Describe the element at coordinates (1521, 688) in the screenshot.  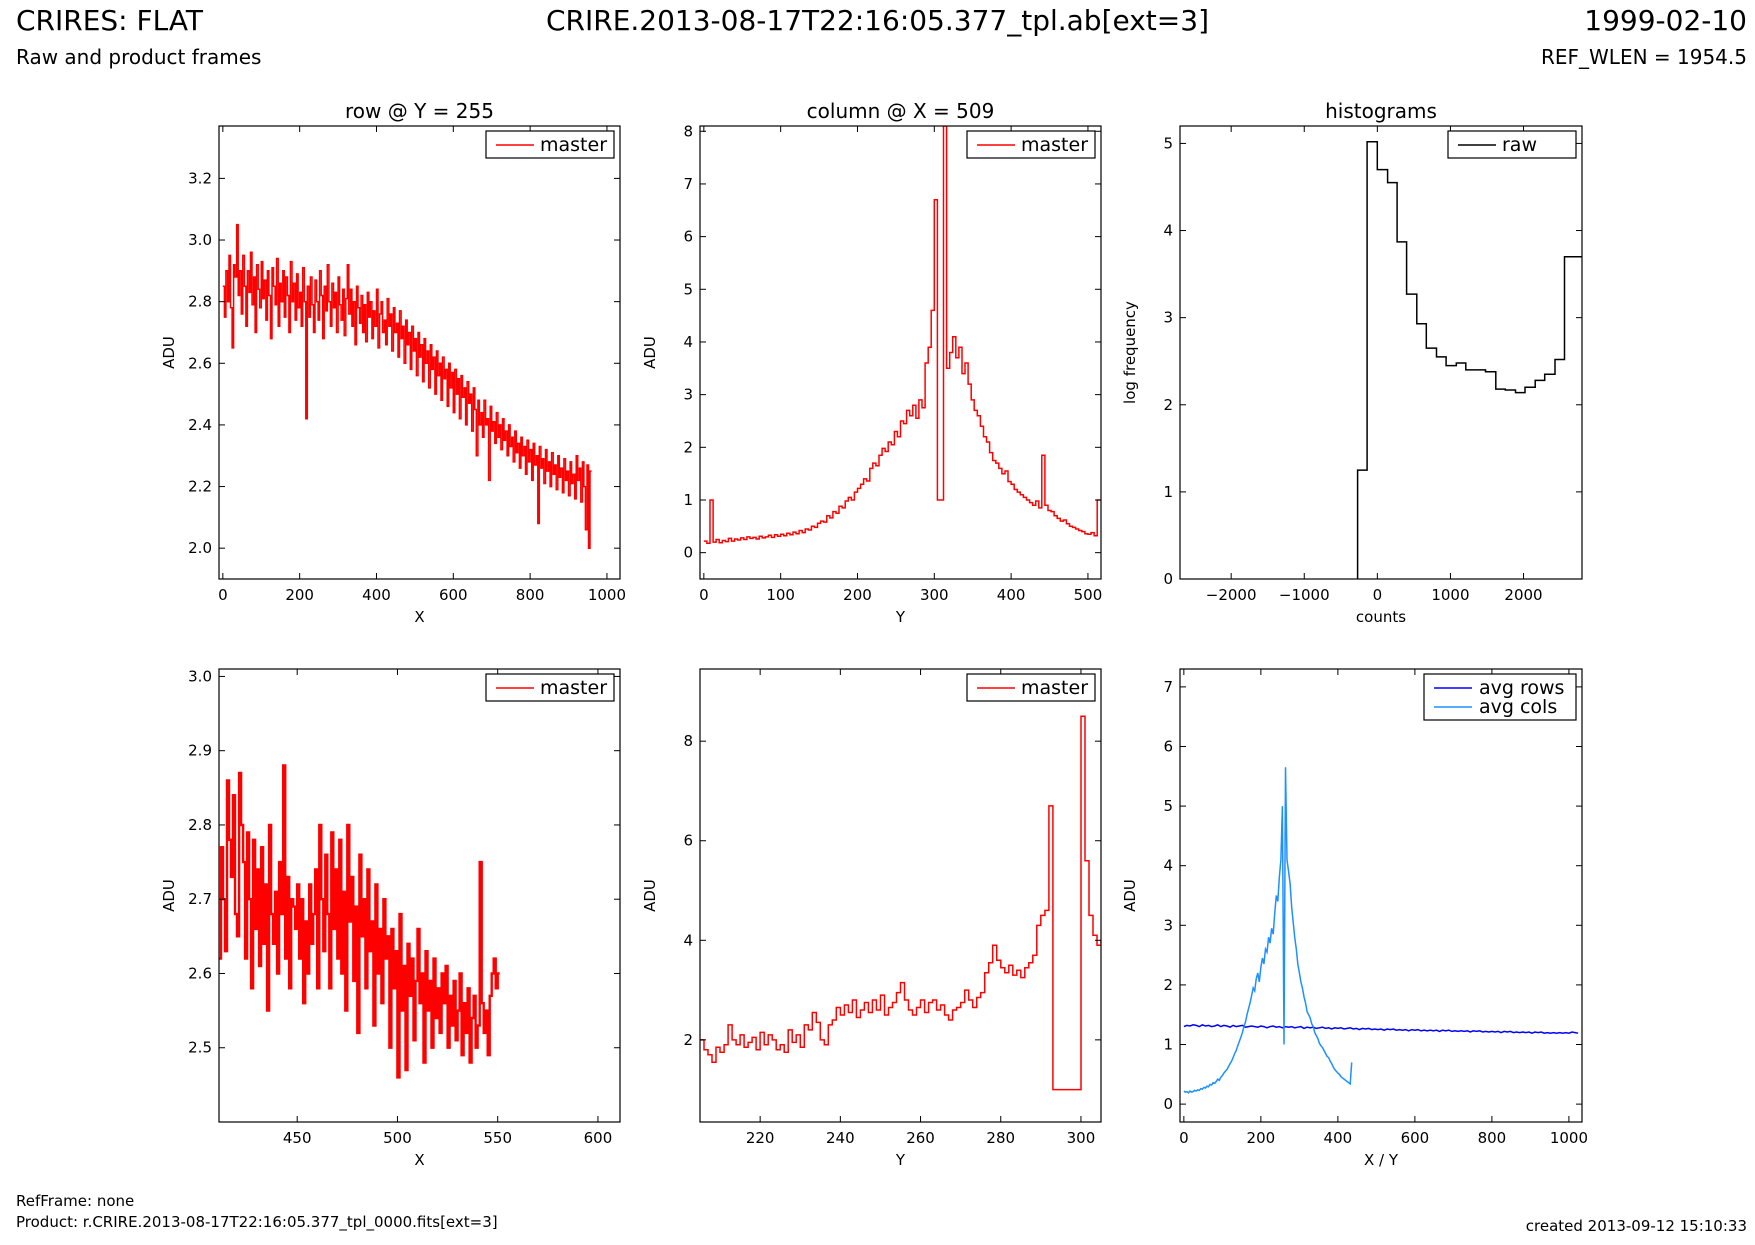
I see `legend-label: avg rows` at that location.